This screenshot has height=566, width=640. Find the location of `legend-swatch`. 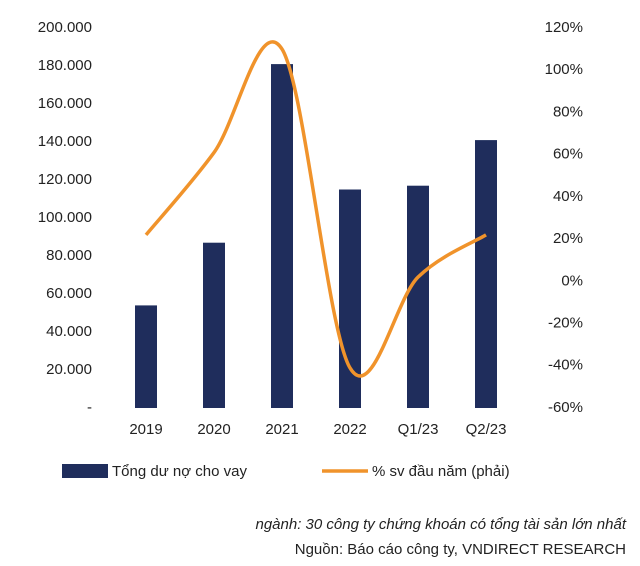

legend-swatch is located at coordinates (85, 471).